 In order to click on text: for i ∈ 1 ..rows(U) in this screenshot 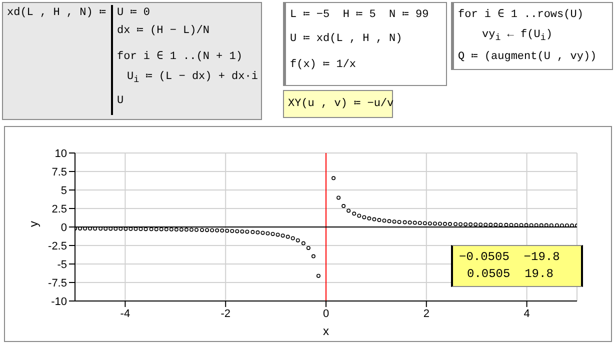, I will do `click(521, 15)`.